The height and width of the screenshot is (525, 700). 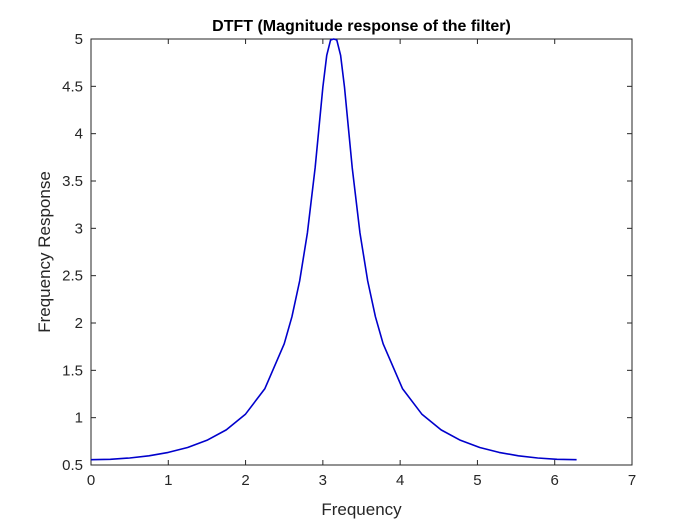 I want to click on y-tick-label: 5, so click(x=79, y=39).